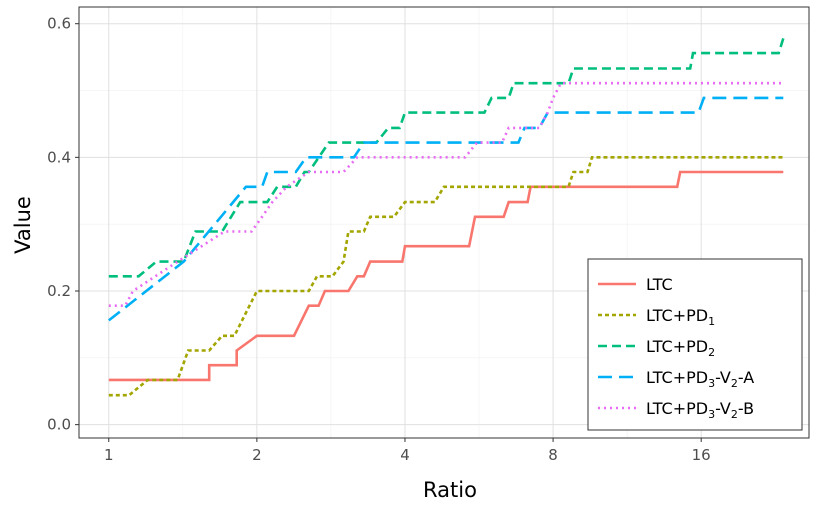  What do you see at coordinates (553, 455) in the screenshot?
I see `x-tick-label: 8` at bounding box center [553, 455].